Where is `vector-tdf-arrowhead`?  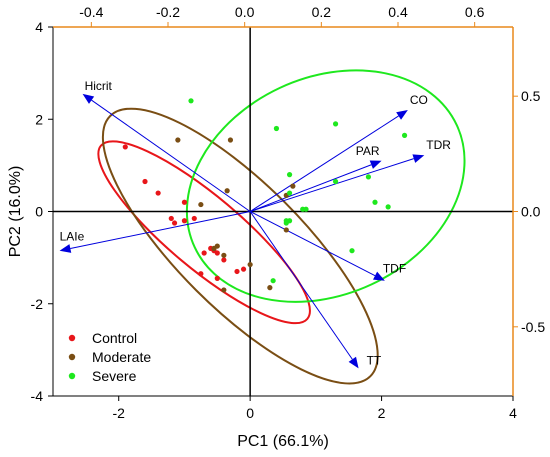 vector-tdf-arrowhead is located at coordinates (379, 276).